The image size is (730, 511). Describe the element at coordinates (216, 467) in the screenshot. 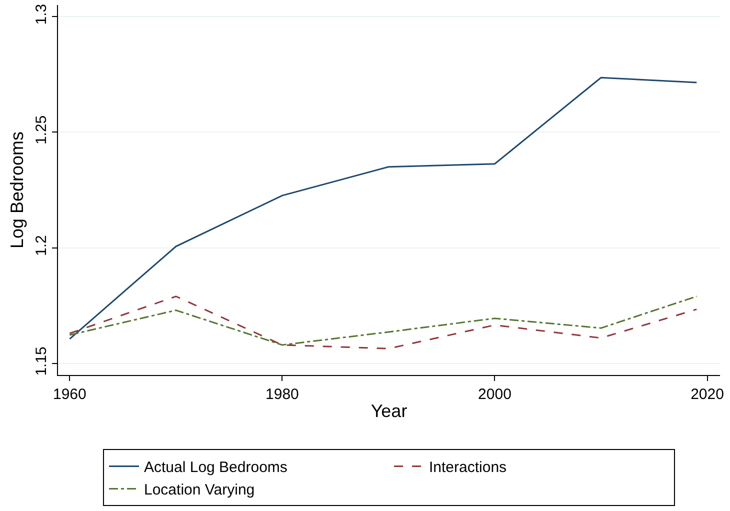

I see `legend-label: Actual Log Bedrooms` at that location.